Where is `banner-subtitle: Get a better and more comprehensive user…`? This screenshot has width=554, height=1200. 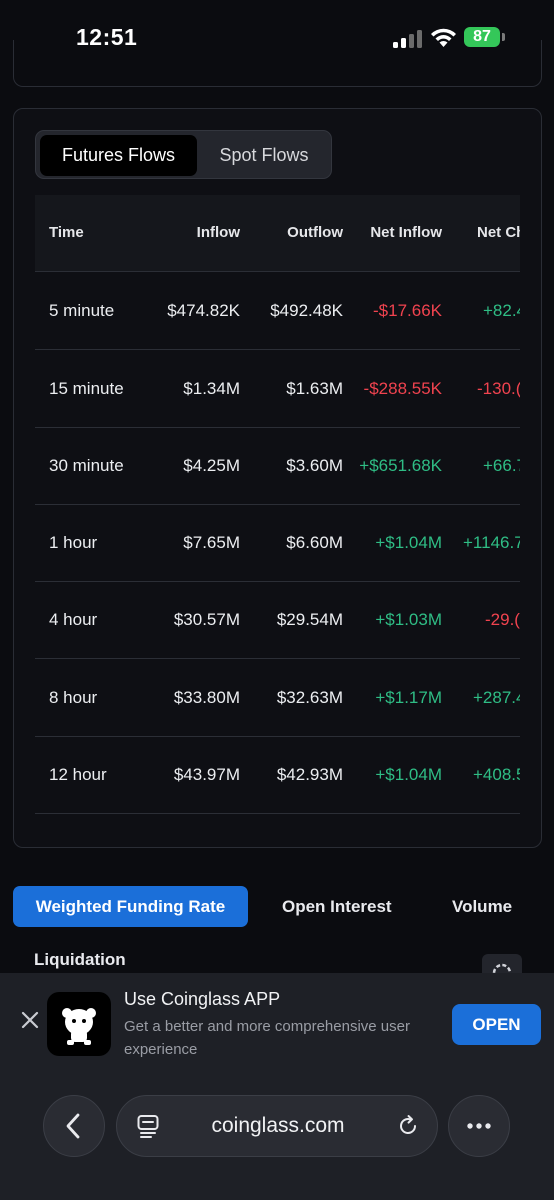 banner-subtitle: Get a better and more comprehensive user… is located at coordinates (267, 1038).